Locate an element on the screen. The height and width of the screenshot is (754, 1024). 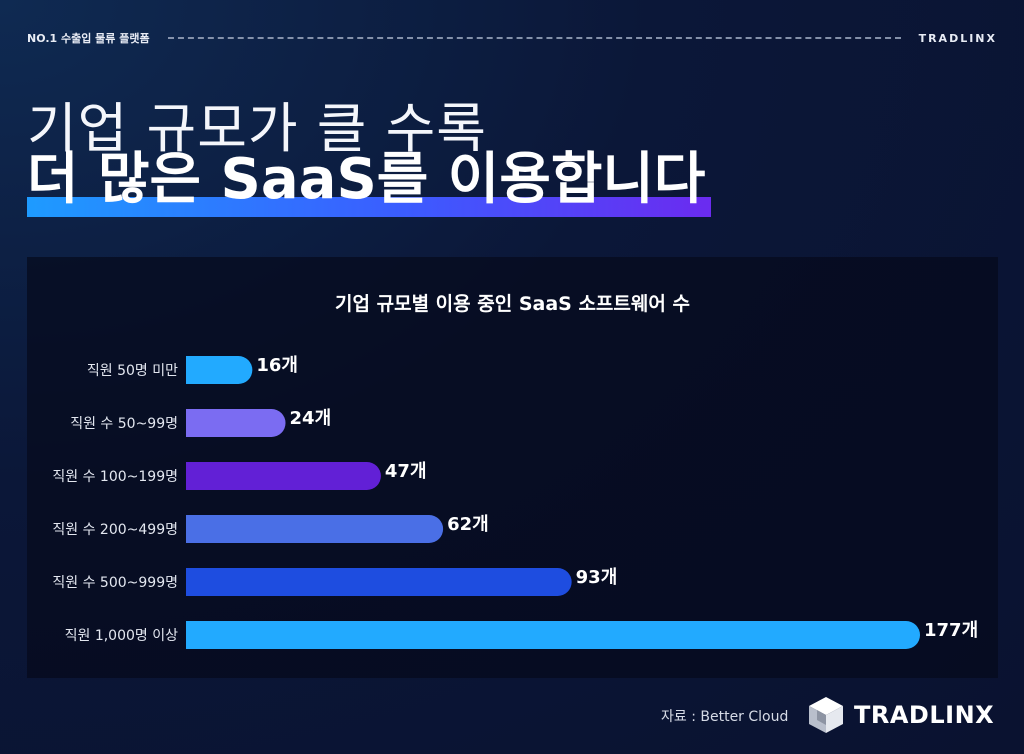
value-label: 177개 is located at coordinates (951, 630).